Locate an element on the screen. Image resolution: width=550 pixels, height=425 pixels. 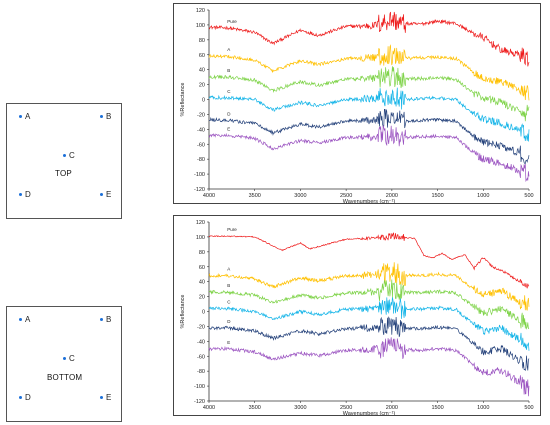
y-tick-label: 120 is located at coordinates (200, 223).